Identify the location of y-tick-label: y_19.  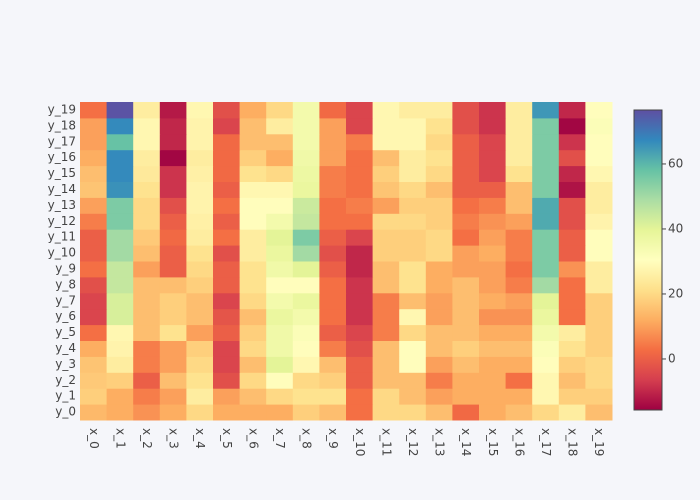
(62, 109).